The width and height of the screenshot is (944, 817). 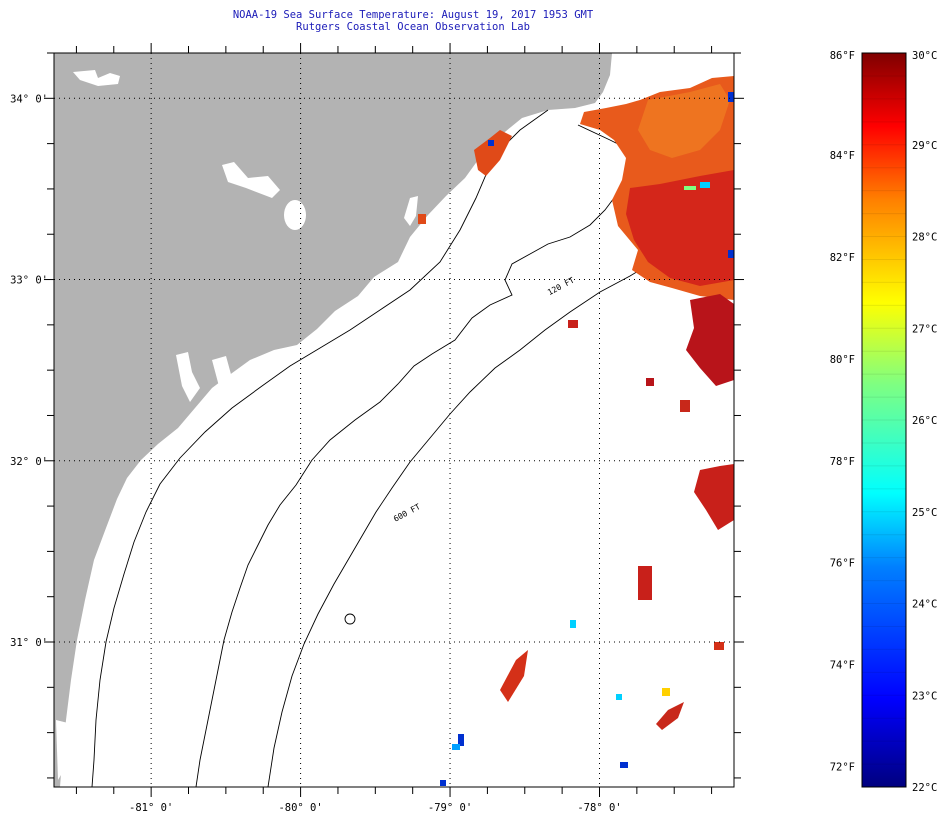 What do you see at coordinates (29, 99) in the screenshot?
I see `lat-tick-label: 34° 0'` at bounding box center [29, 99].